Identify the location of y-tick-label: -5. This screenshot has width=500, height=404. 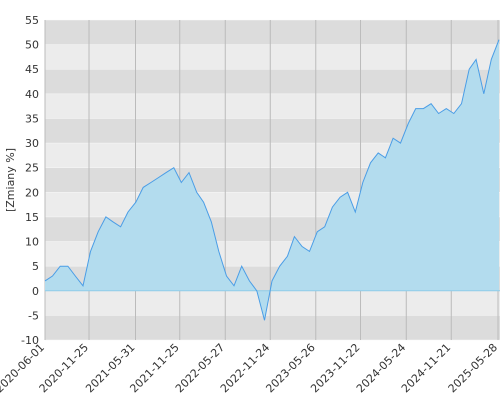
(33, 315).